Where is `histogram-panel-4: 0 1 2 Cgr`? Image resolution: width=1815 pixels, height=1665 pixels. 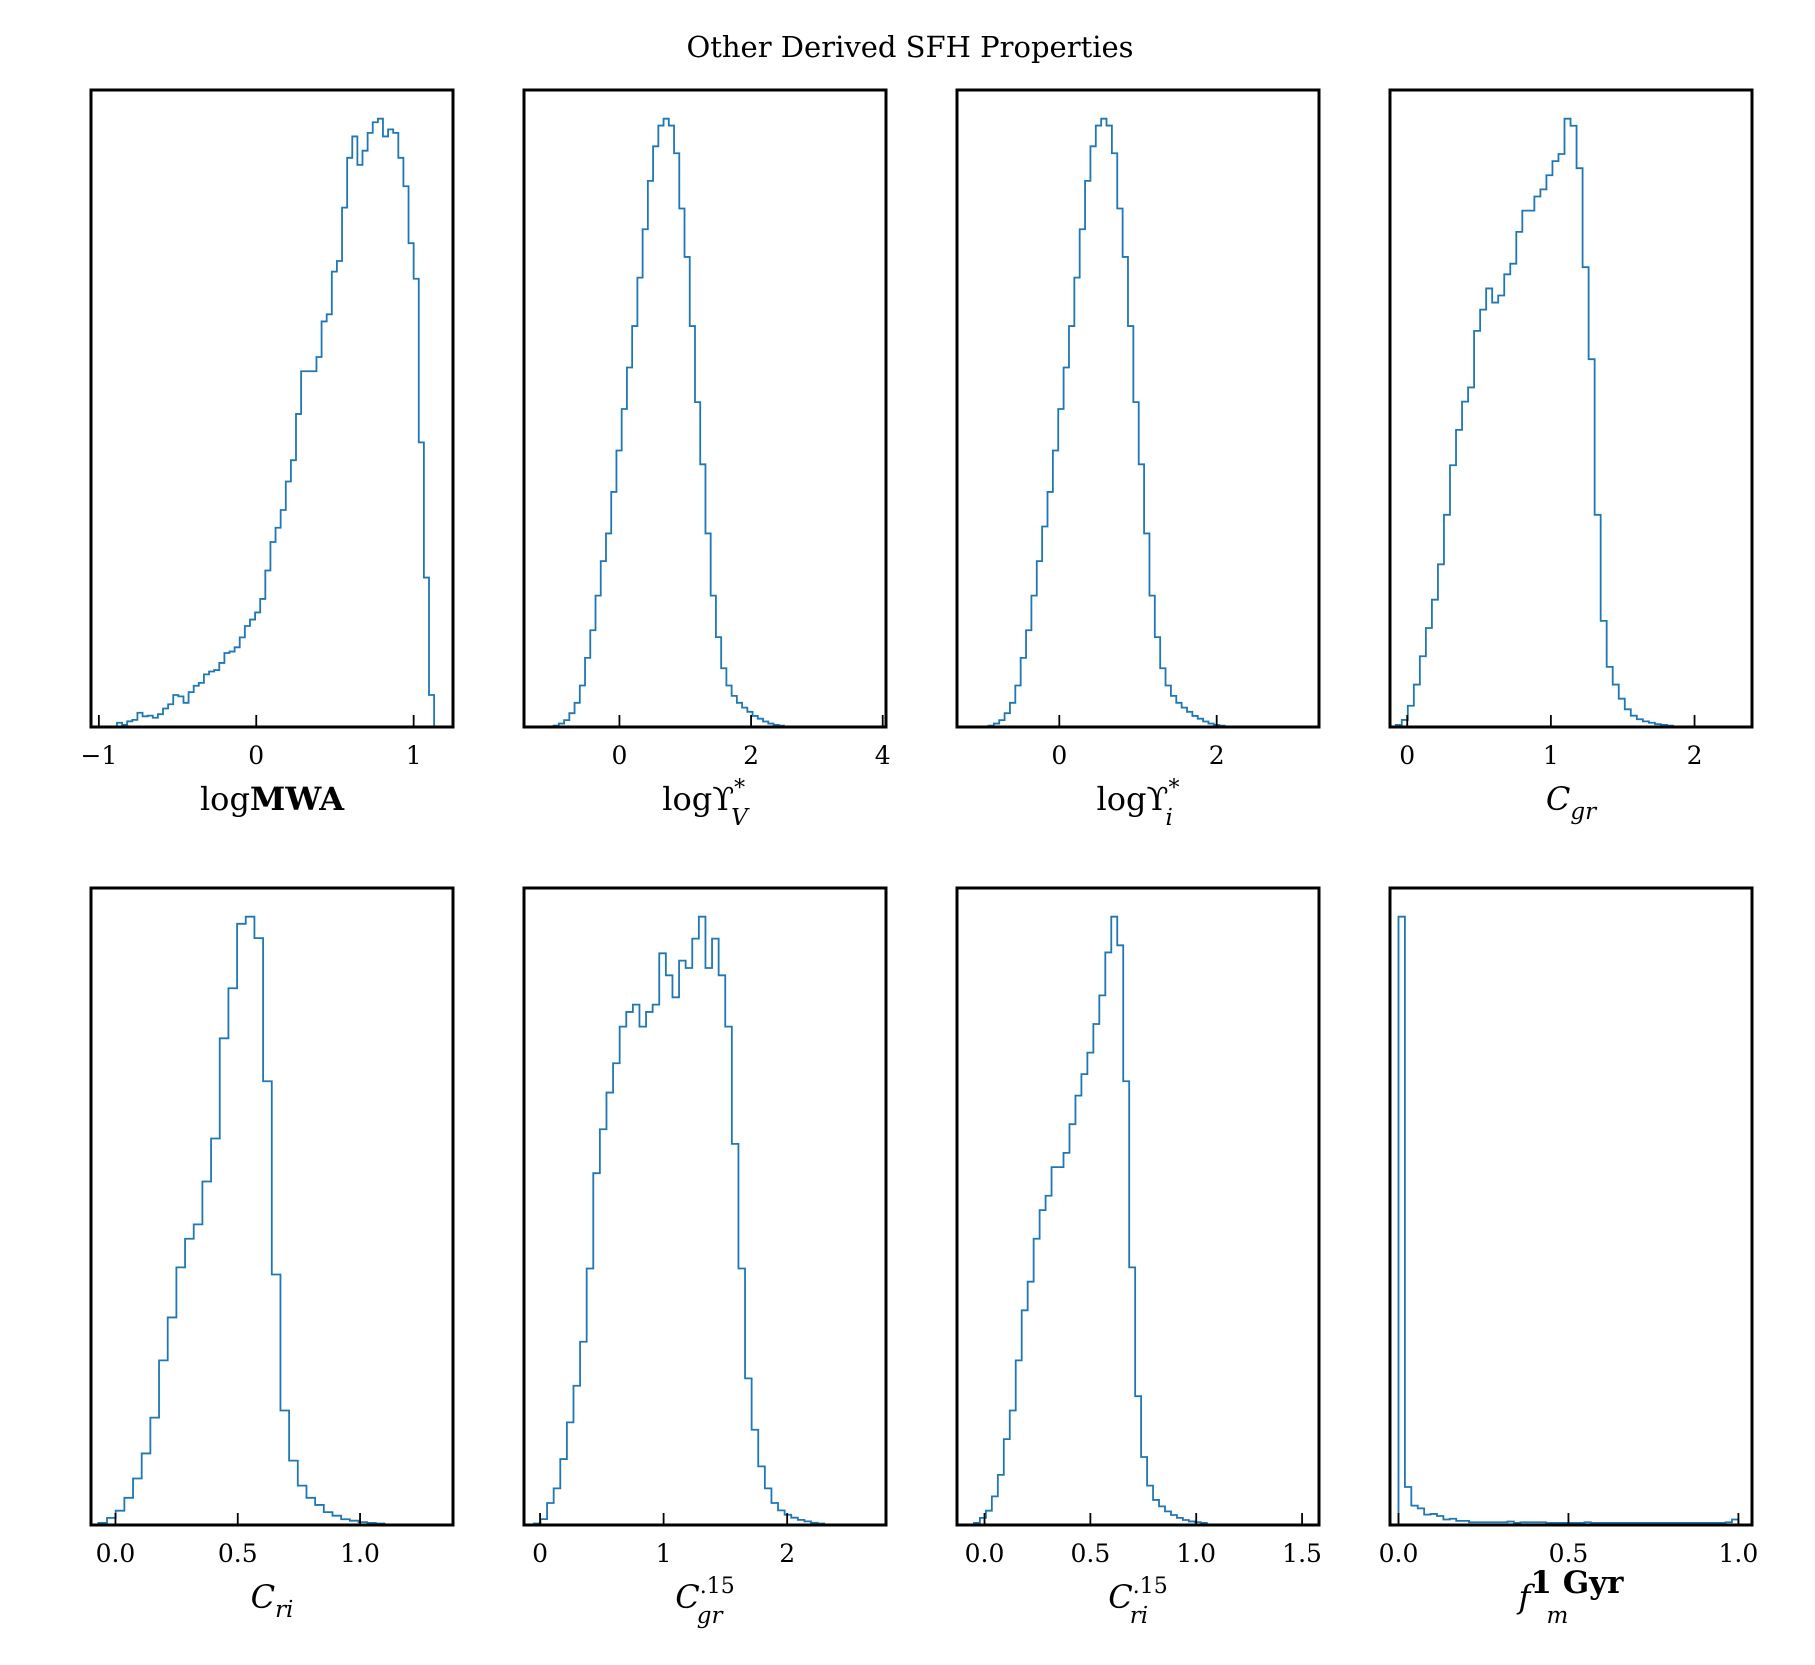
histogram-panel-4: 0 1 2 Cgr is located at coordinates (1571, 456).